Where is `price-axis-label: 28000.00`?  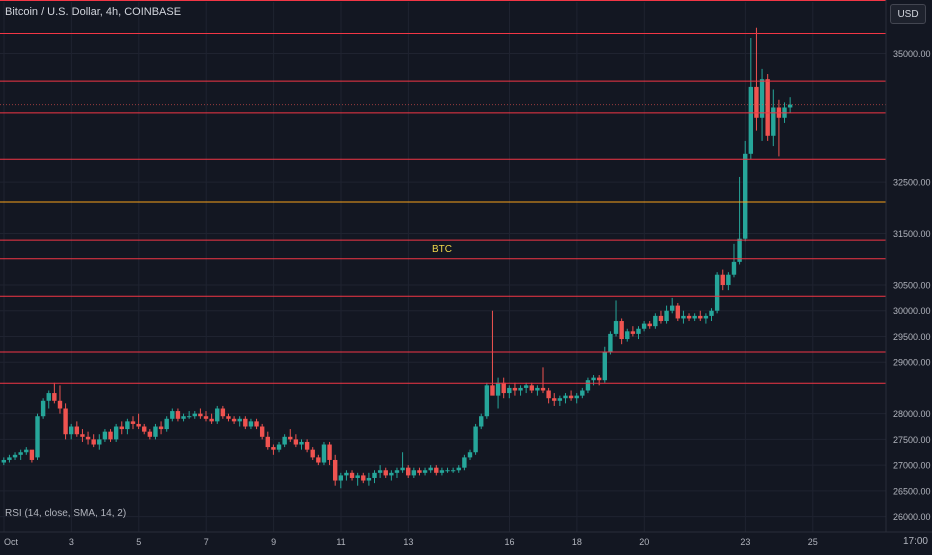
price-axis-label: 28000.00 is located at coordinates (912, 414).